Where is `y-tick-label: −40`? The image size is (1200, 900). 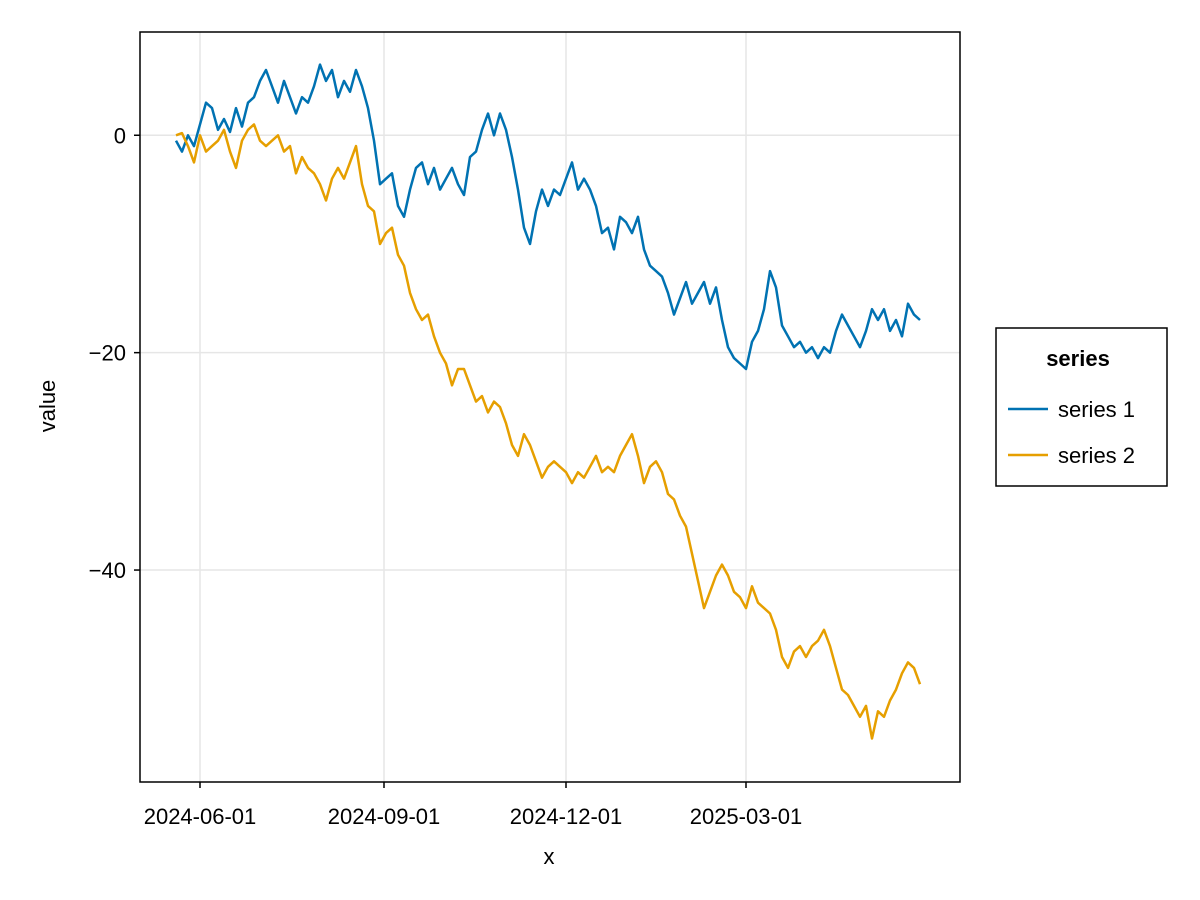 y-tick-label: −40 is located at coordinates (107, 570).